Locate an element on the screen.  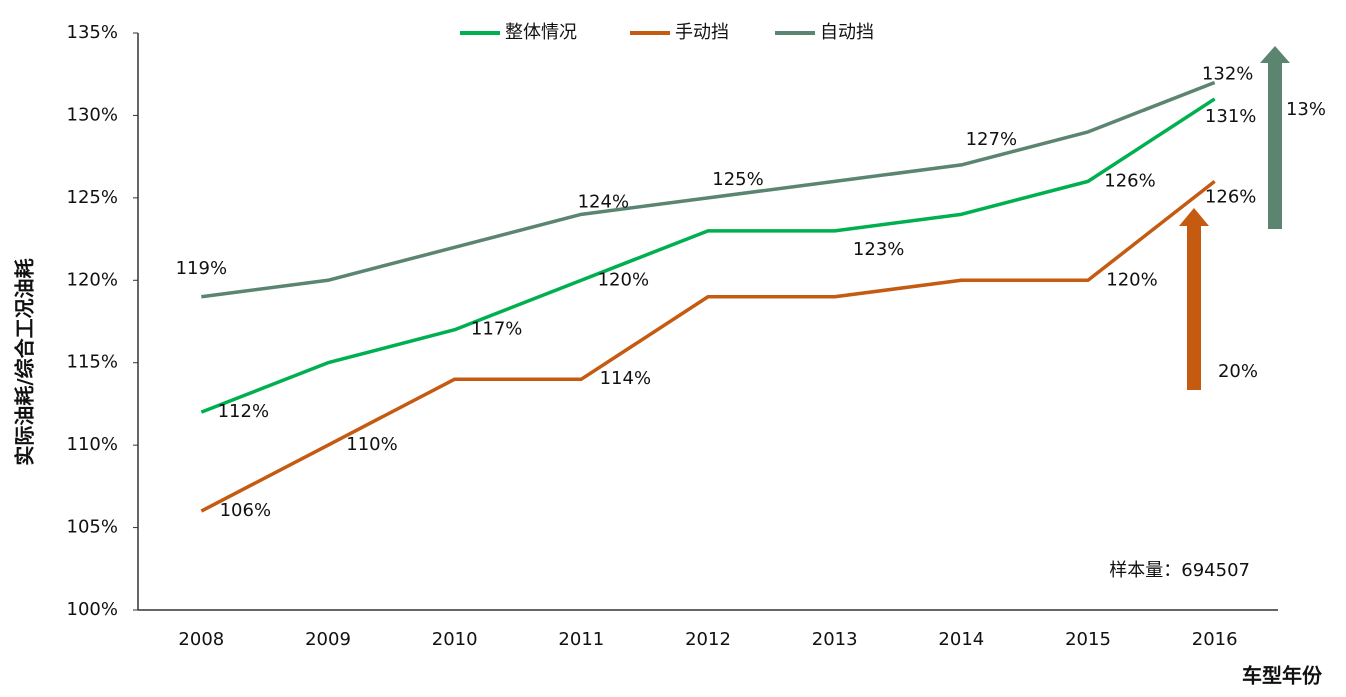
data-label: 106% is located at coordinates (245, 510).